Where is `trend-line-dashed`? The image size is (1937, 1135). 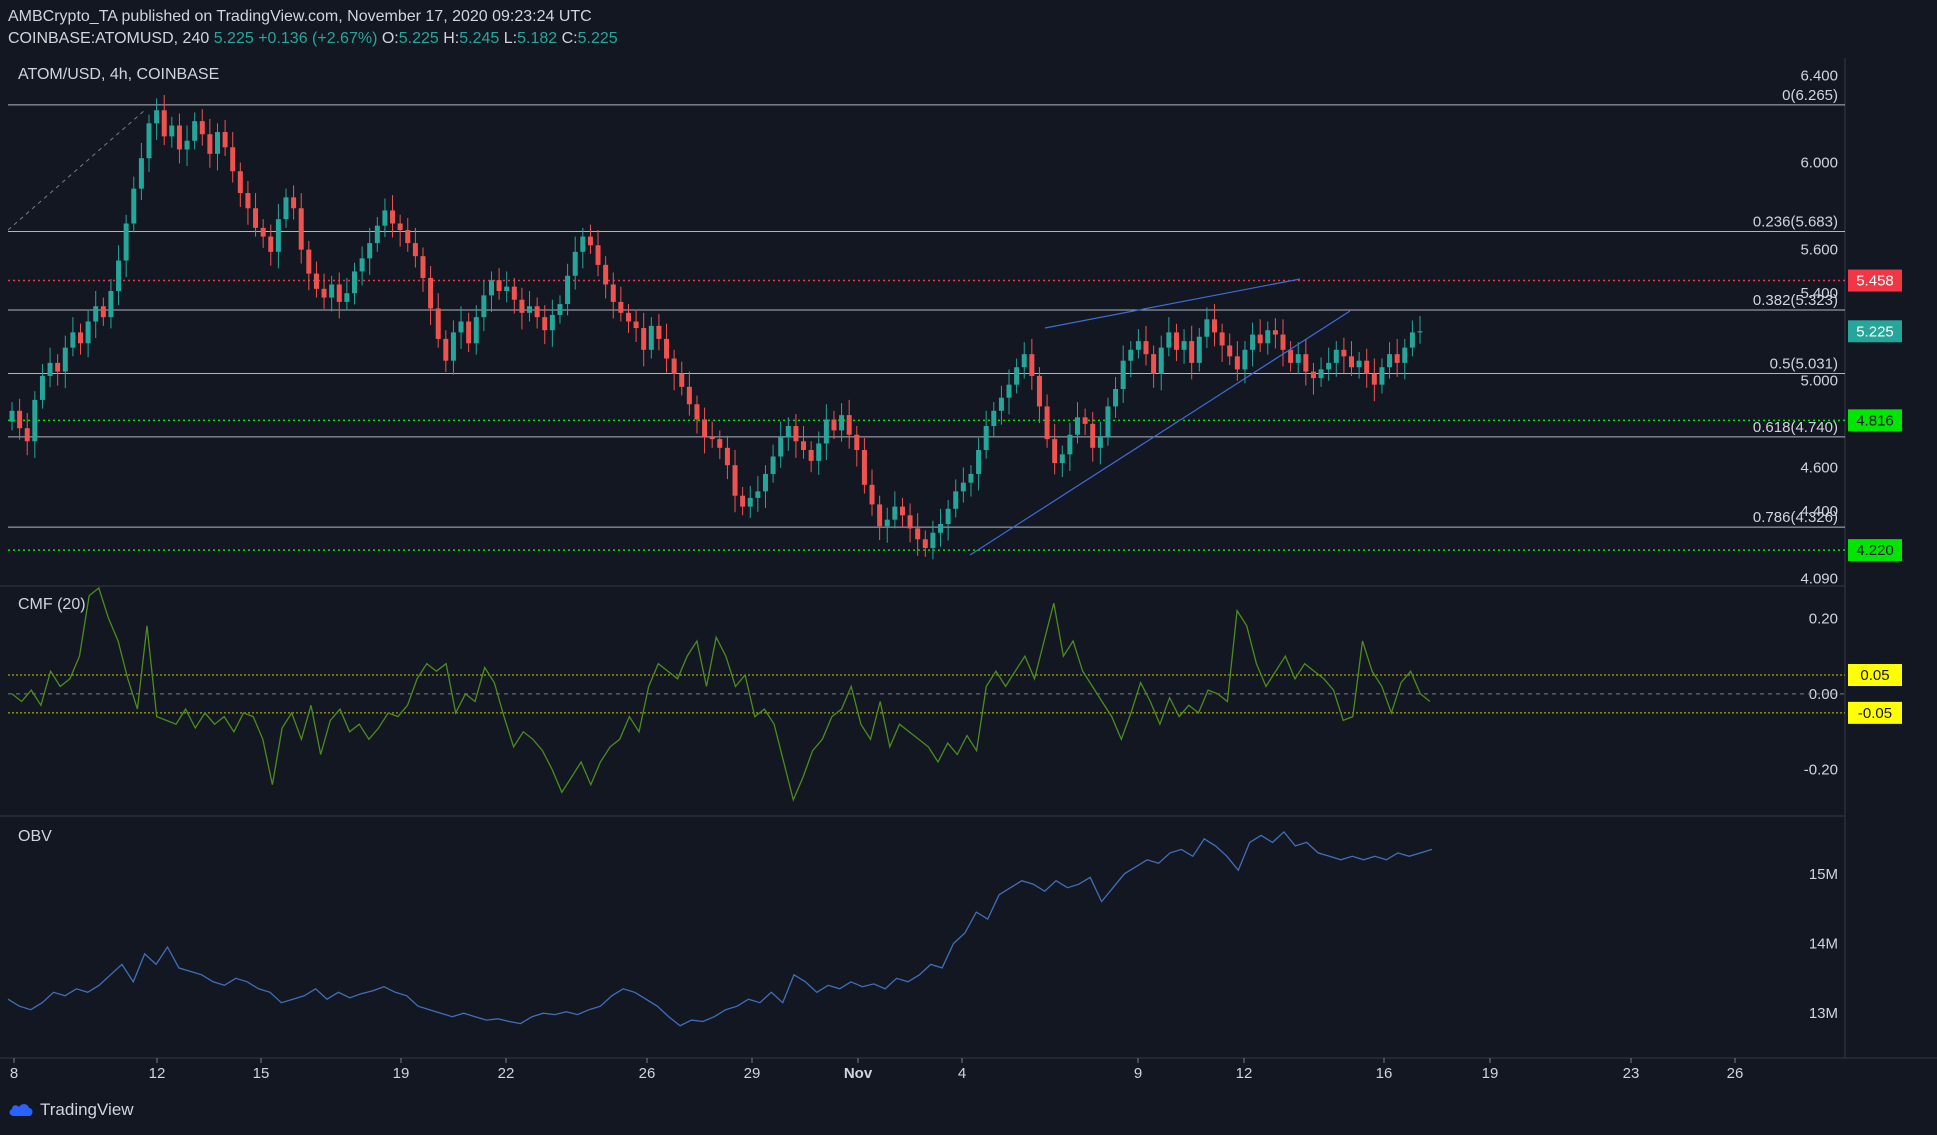 trend-line-dashed is located at coordinates (76, 170).